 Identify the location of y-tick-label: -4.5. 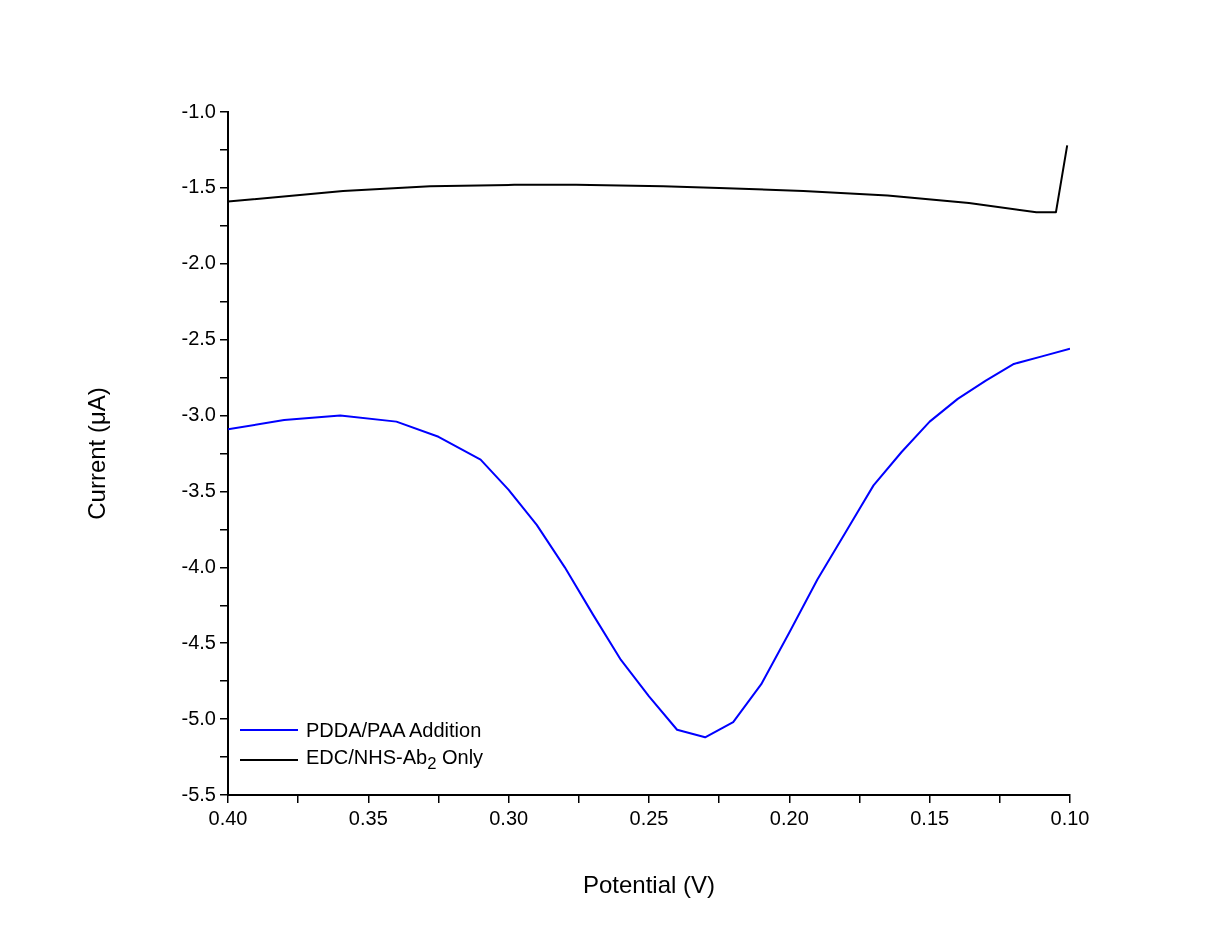
(198, 641).